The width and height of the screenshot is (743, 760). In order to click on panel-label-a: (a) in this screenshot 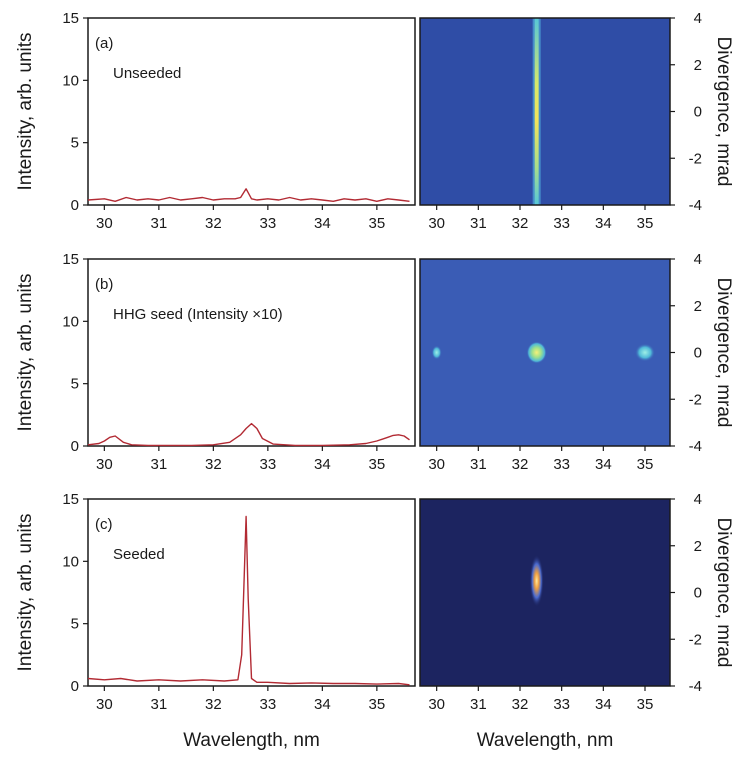, I will do `click(104, 43)`.